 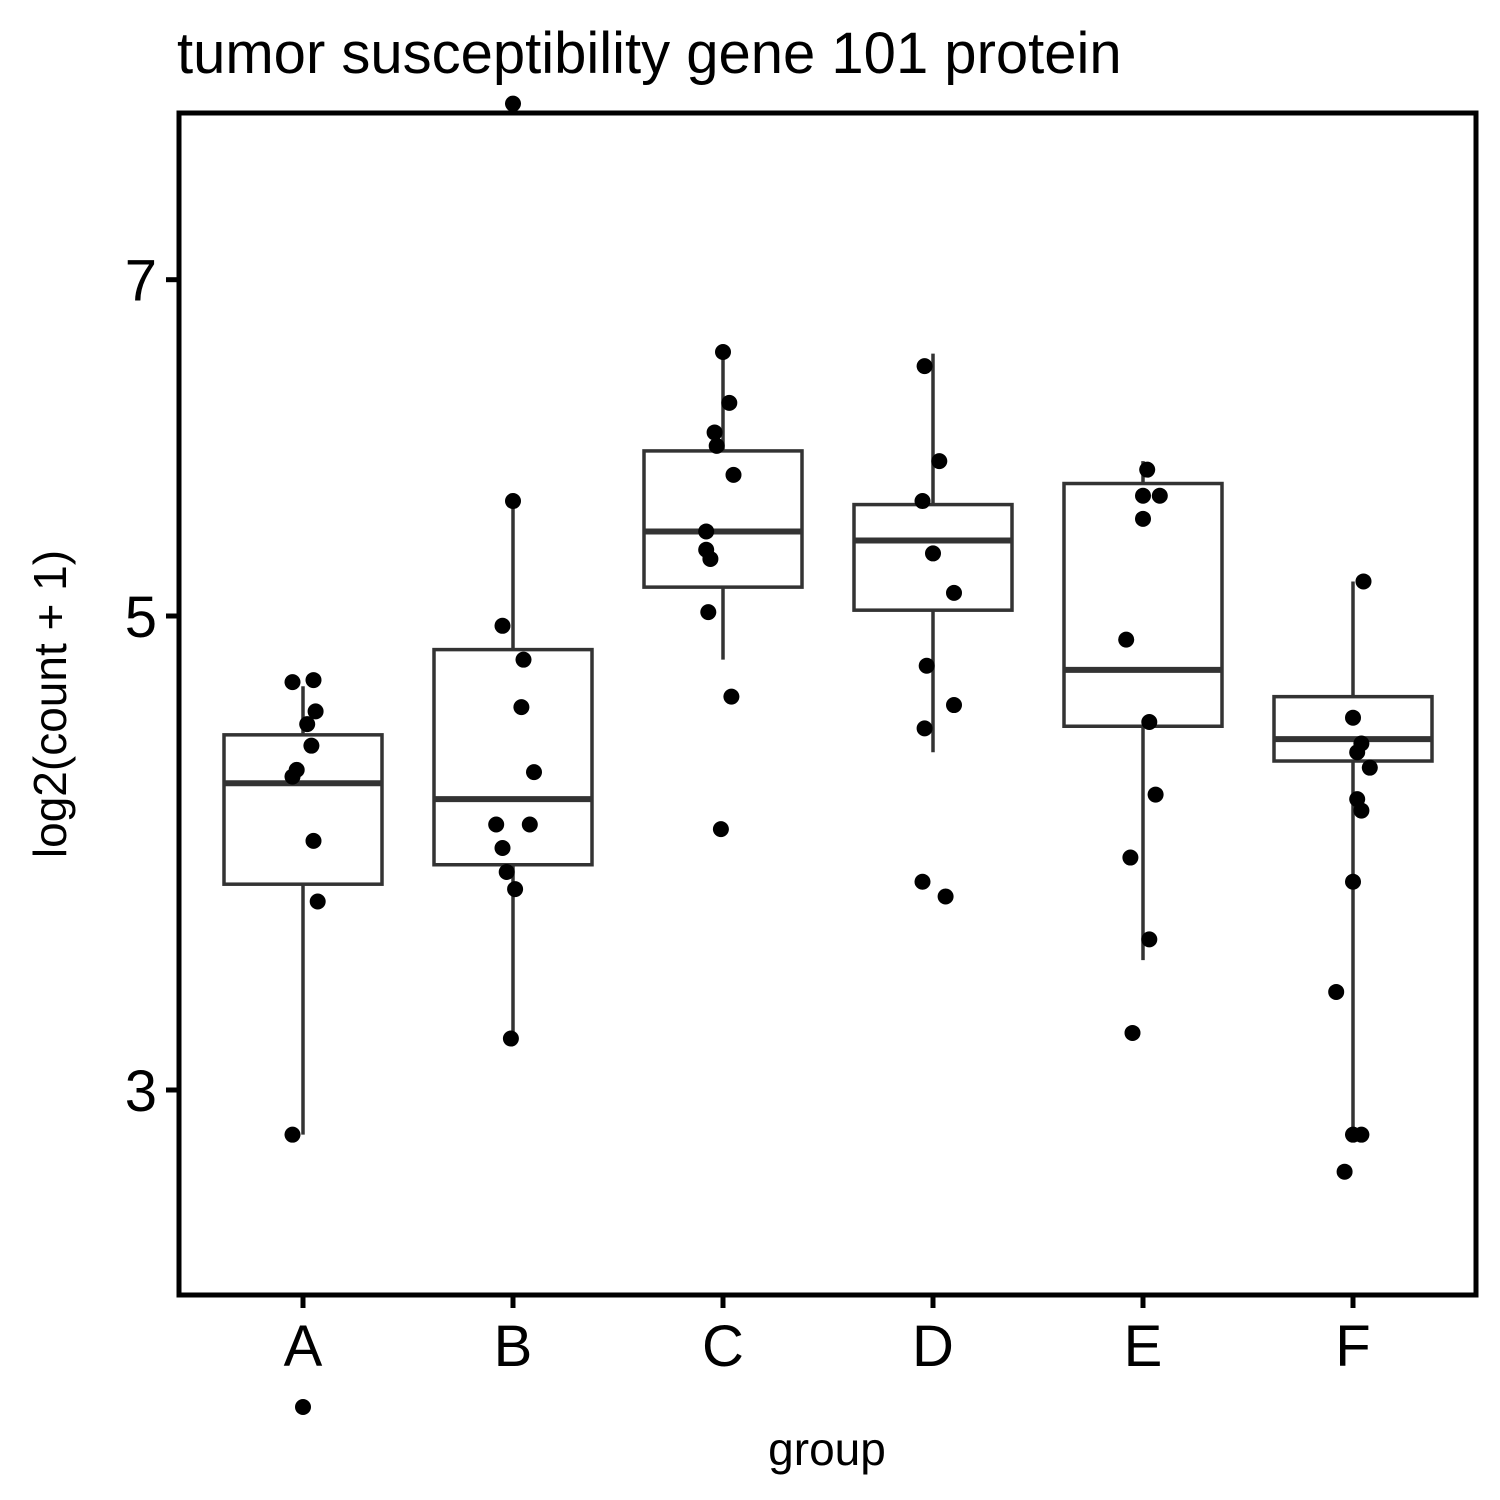 What do you see at coordinates (723, 1346) in the screenshot?
I see `x-tick-label: C` at bounding box center [723, 1346].